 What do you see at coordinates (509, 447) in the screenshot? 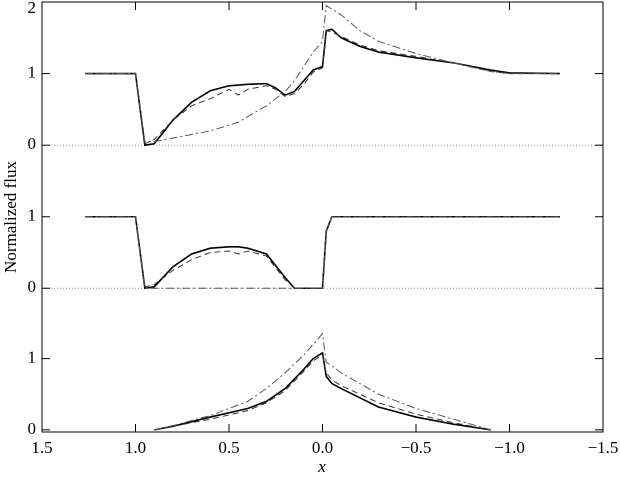
I see `x-tick-label: −1.0` at bounding box center [509, 447].